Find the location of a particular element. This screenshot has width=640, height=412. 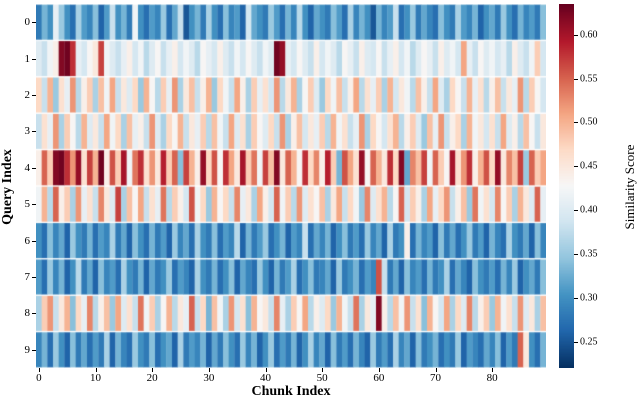

x-tick-label: 0 is located at coordinates (39, 378).